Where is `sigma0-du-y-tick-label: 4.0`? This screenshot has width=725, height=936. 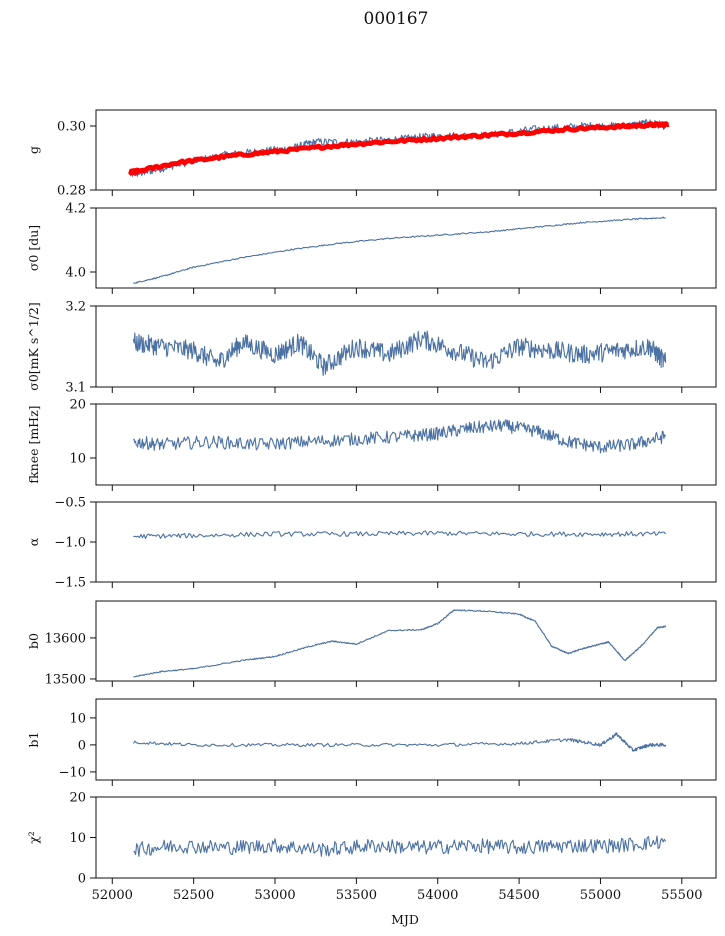 sigma0-du-y-tick-label: 4.0 is located at coordinates (75, 273).